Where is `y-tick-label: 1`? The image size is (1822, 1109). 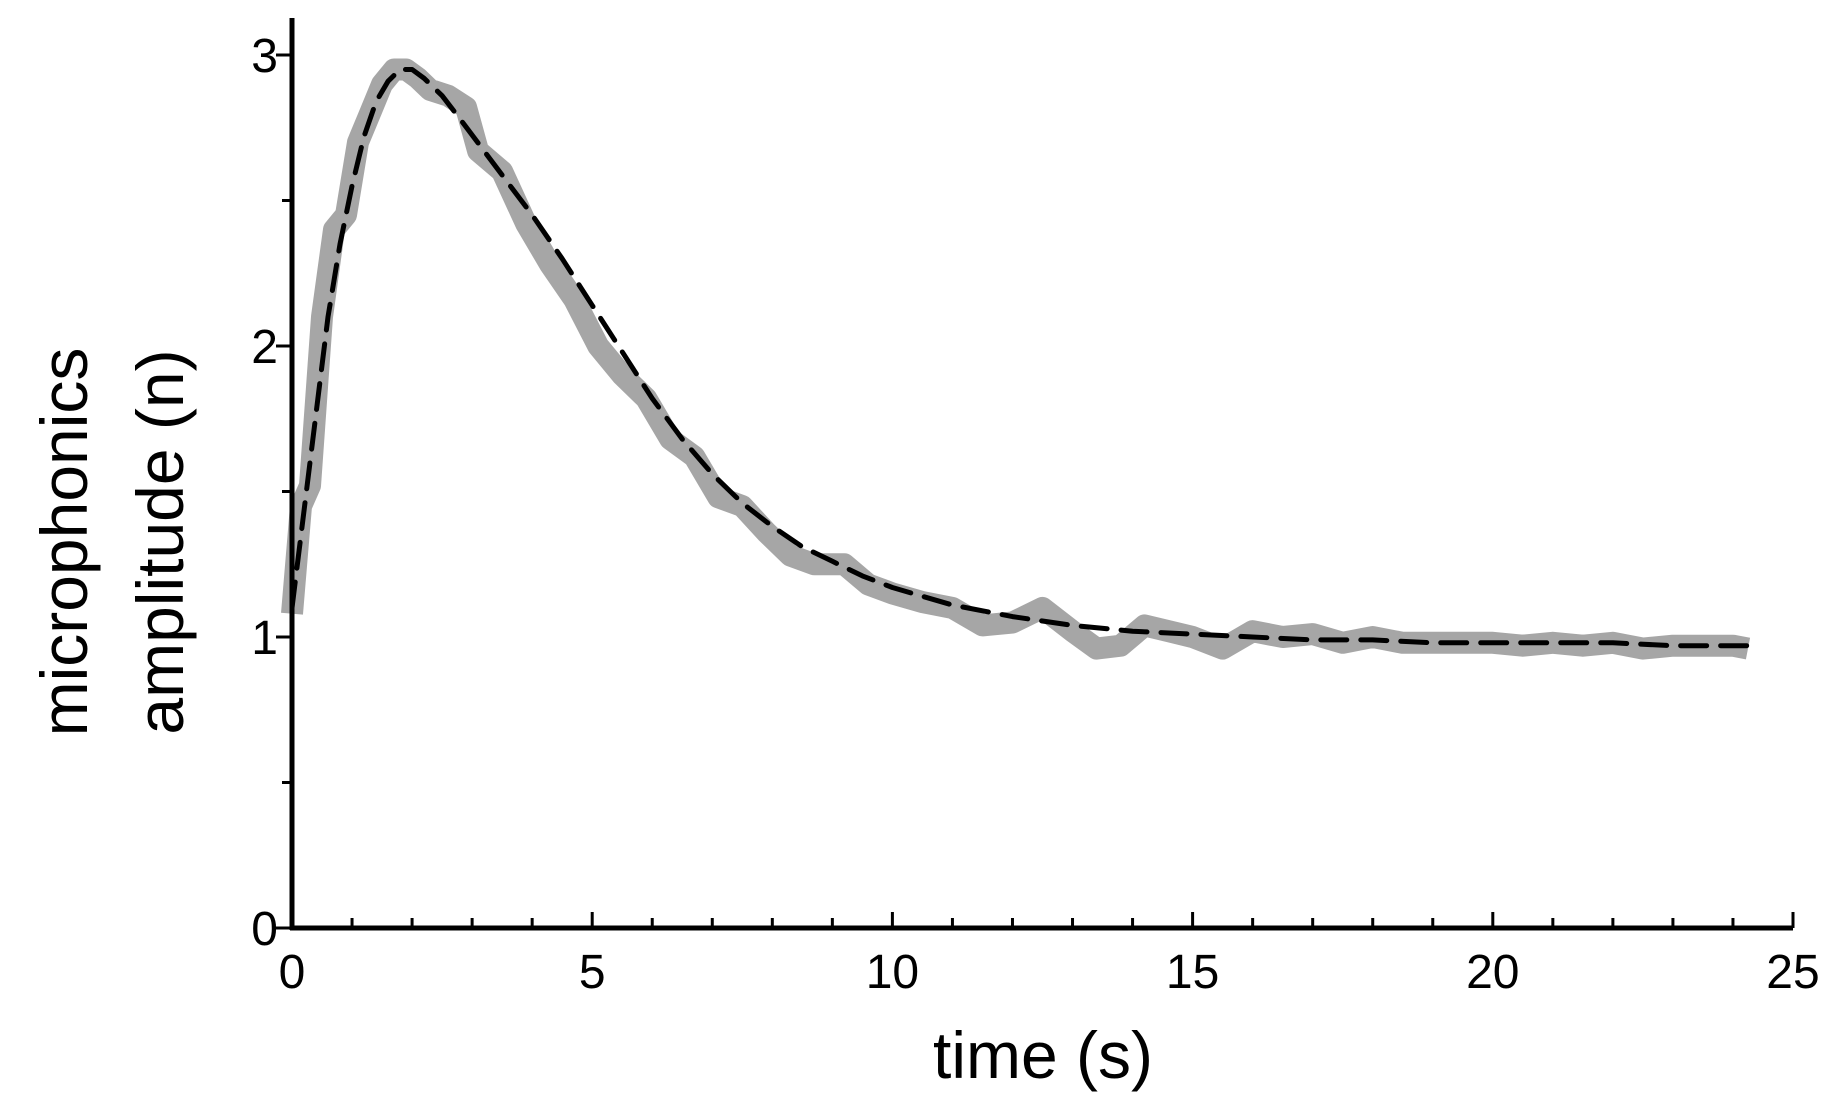 y-tick-label: 1 is located at coordinates (264, 638).